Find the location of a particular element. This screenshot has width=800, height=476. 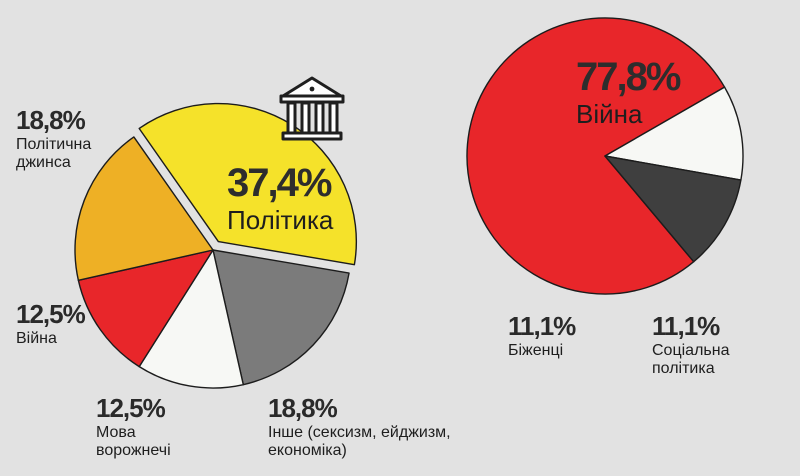

pie-slice-політична-джинса is located at coordinates (144, 208).